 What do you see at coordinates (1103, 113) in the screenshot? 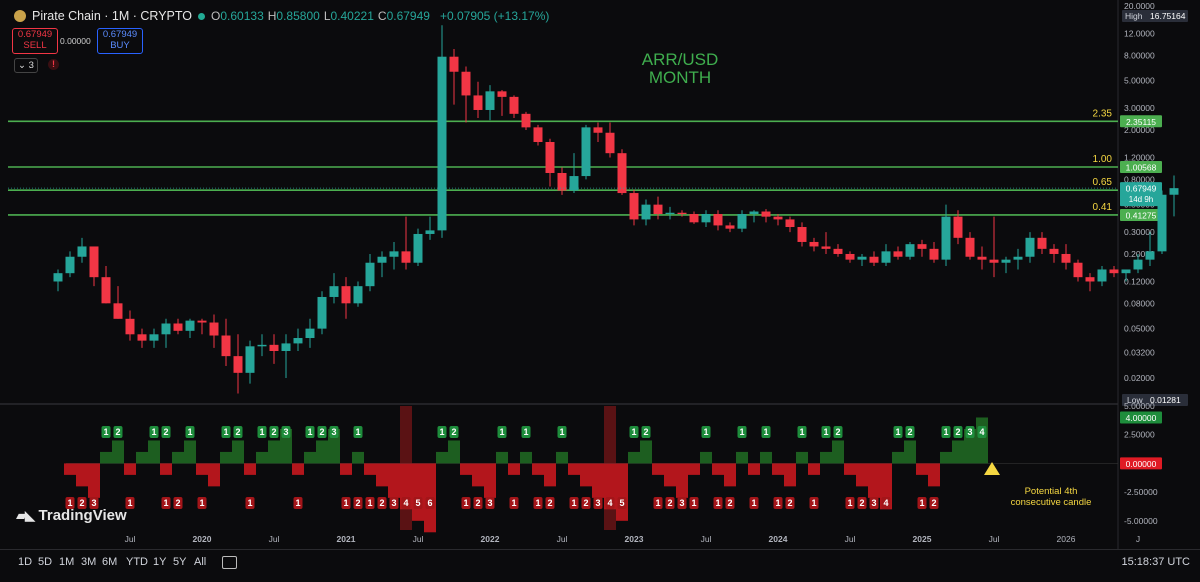
I see `fib-level-label: 2.35` at bounding box center [1103, 113].